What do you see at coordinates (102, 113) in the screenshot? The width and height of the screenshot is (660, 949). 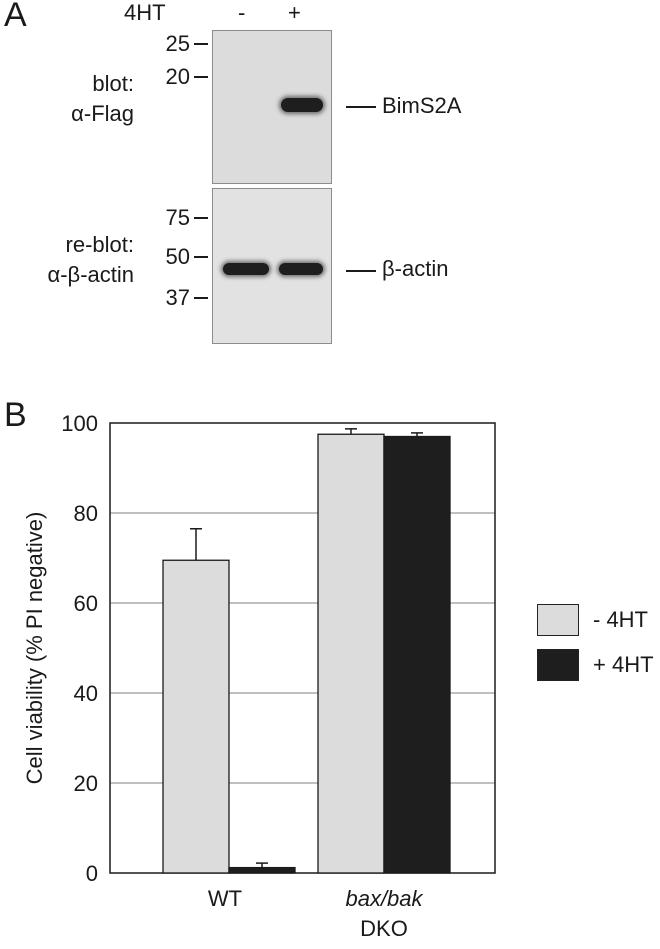 I see `top-blot-label-line2: α-Flag` at bounding box center [102, 113].